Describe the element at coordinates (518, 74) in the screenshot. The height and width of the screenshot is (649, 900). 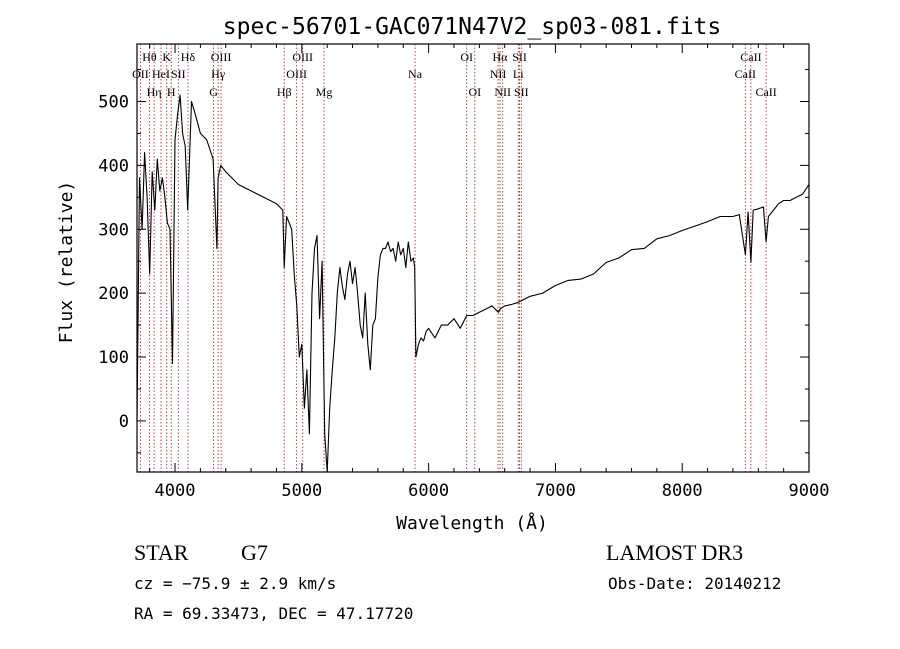
I see `line-label: Li` at that location.